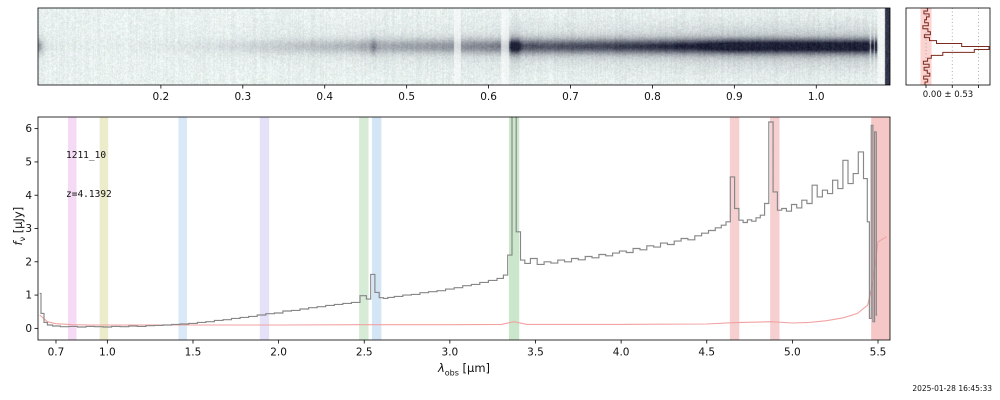 The width and height of the screenshot is (1000, 400). I want to click on x-axis-label-symbol: λ, so click(441, 368).